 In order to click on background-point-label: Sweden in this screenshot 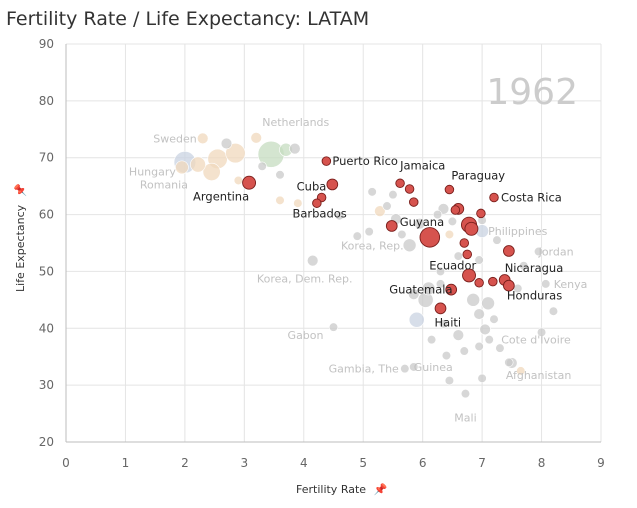, I will do `click(174, 138)`.